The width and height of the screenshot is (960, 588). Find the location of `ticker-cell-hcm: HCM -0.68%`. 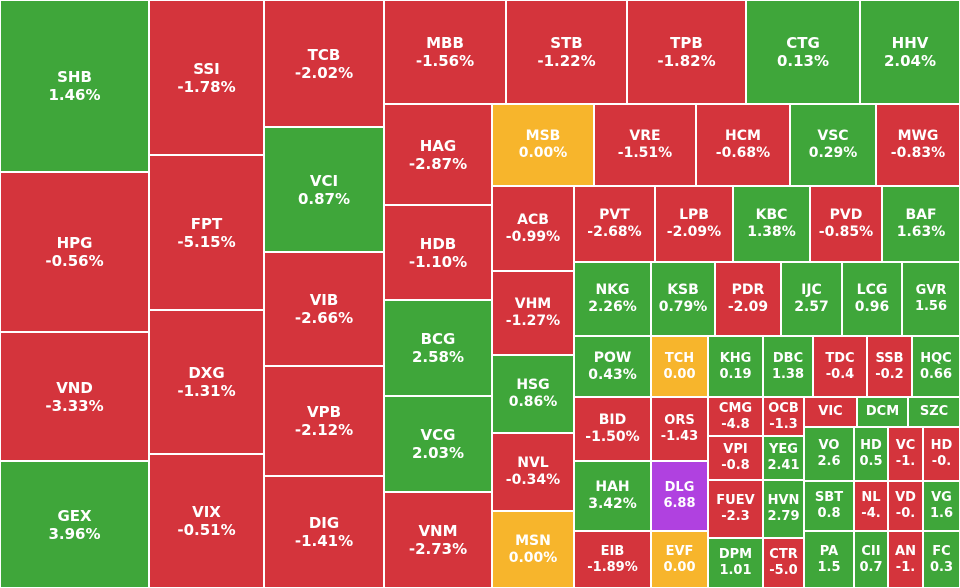

ticker-cell-hcm: HCM -0.68% is located at coordinates (743, 145).